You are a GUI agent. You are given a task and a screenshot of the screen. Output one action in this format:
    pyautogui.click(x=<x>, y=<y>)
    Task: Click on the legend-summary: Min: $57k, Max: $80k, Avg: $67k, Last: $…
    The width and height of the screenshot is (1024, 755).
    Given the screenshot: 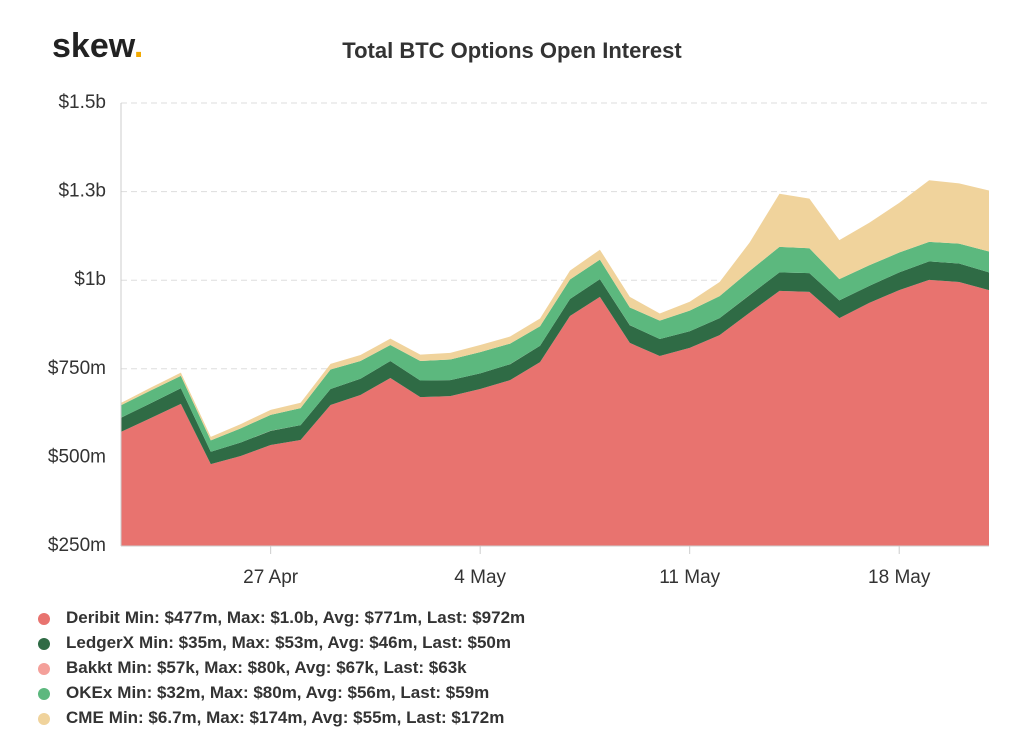 What is the action you would take?
    pyautogui.click(x=292, y=667)
    